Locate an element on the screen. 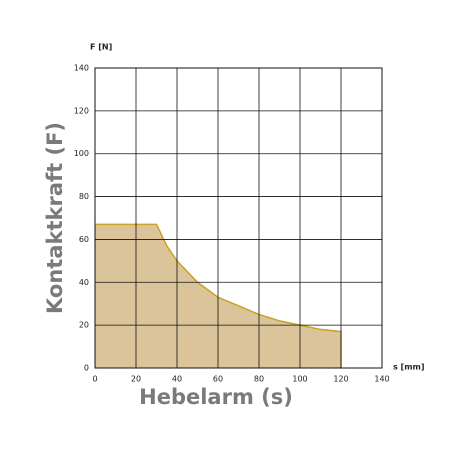 The height and width of the screenshot is (453, 470). y-tick-label: 80 is located at coordinates (84, 196).